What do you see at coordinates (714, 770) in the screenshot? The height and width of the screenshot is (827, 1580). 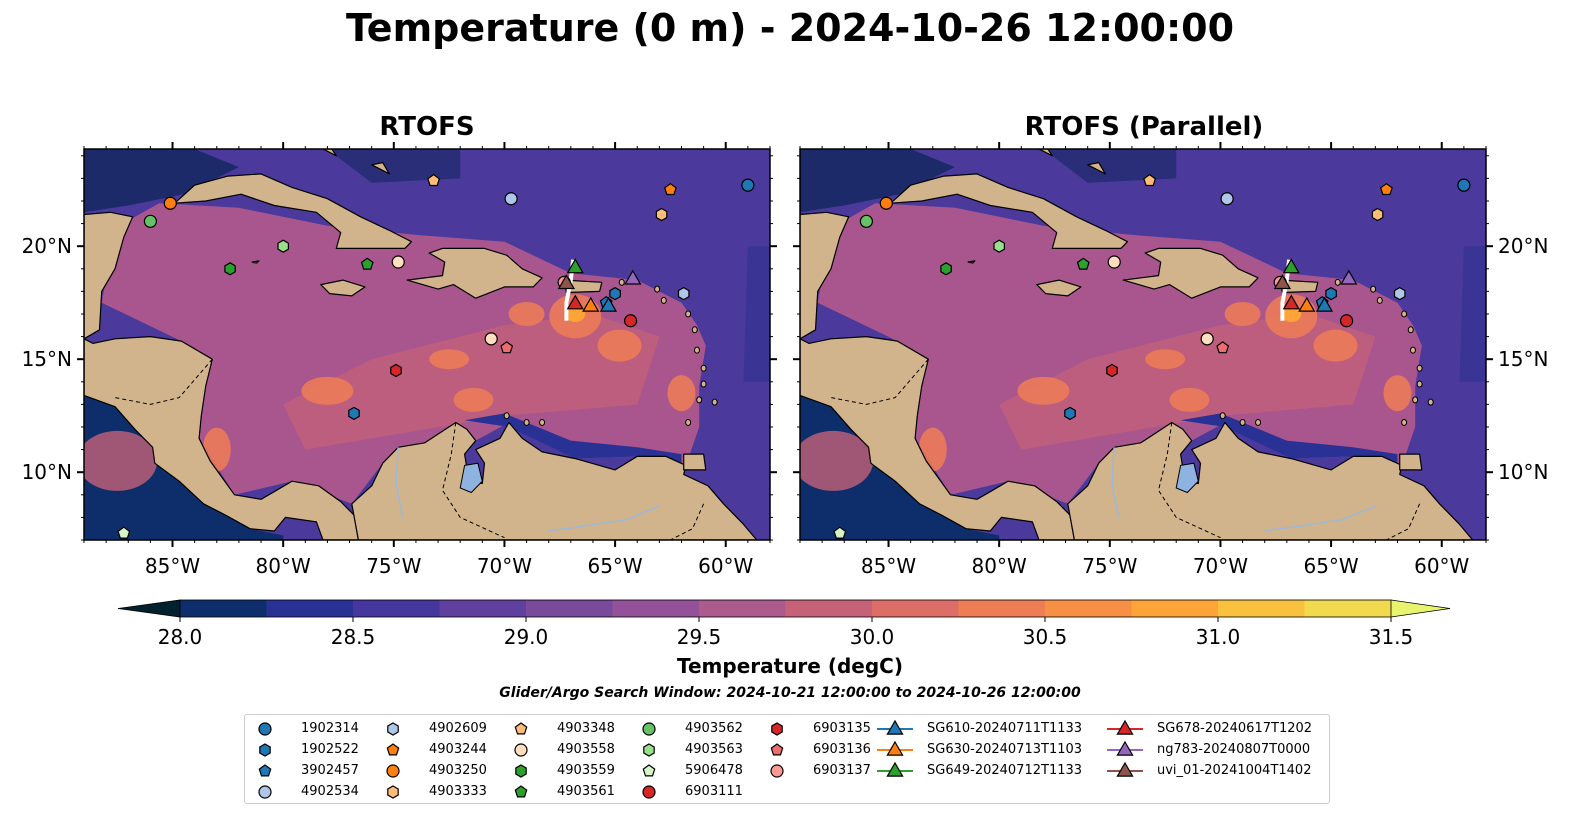 I see `legend-label: 5906478` at bounding box center [714, 770].